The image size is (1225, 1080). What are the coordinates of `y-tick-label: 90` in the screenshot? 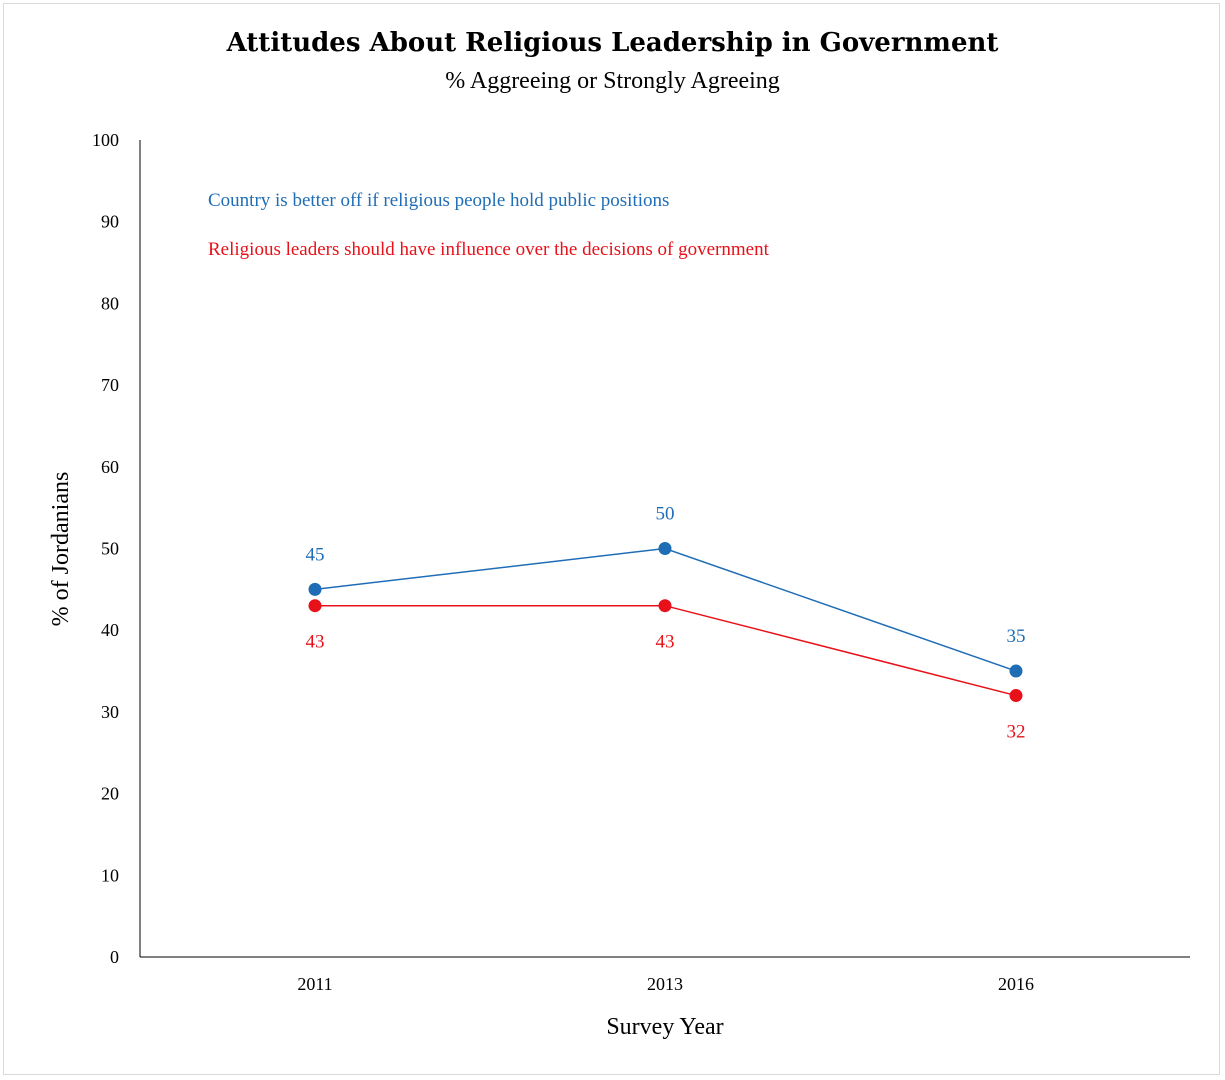 It's located at (110, 222).